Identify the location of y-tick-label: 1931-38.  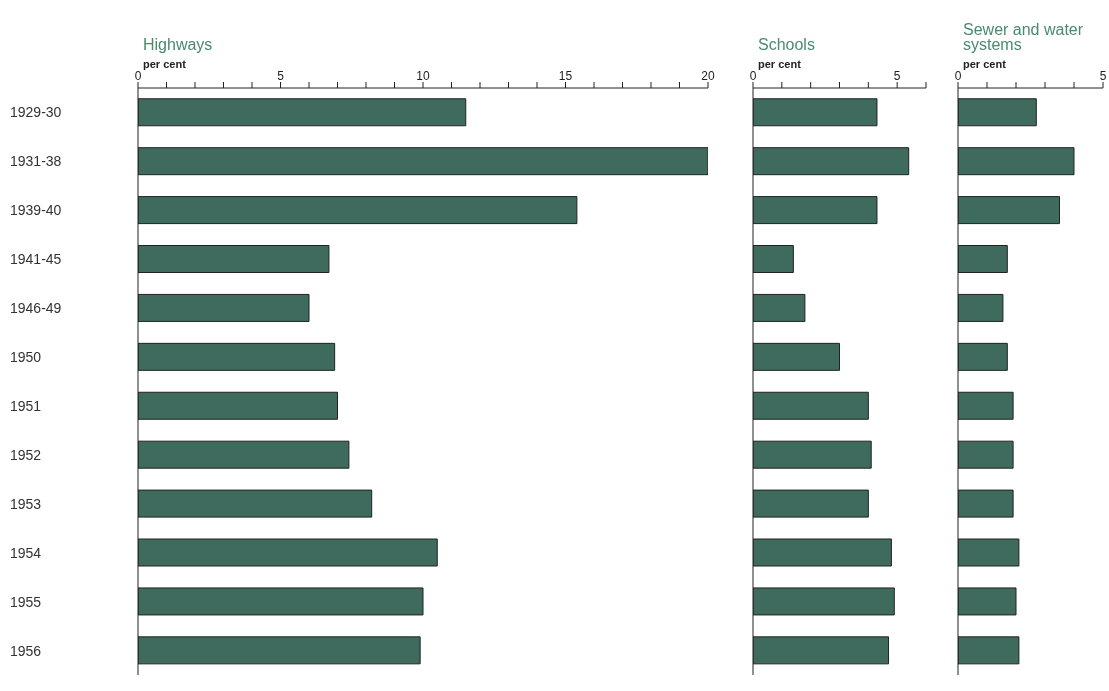
(36, 161).